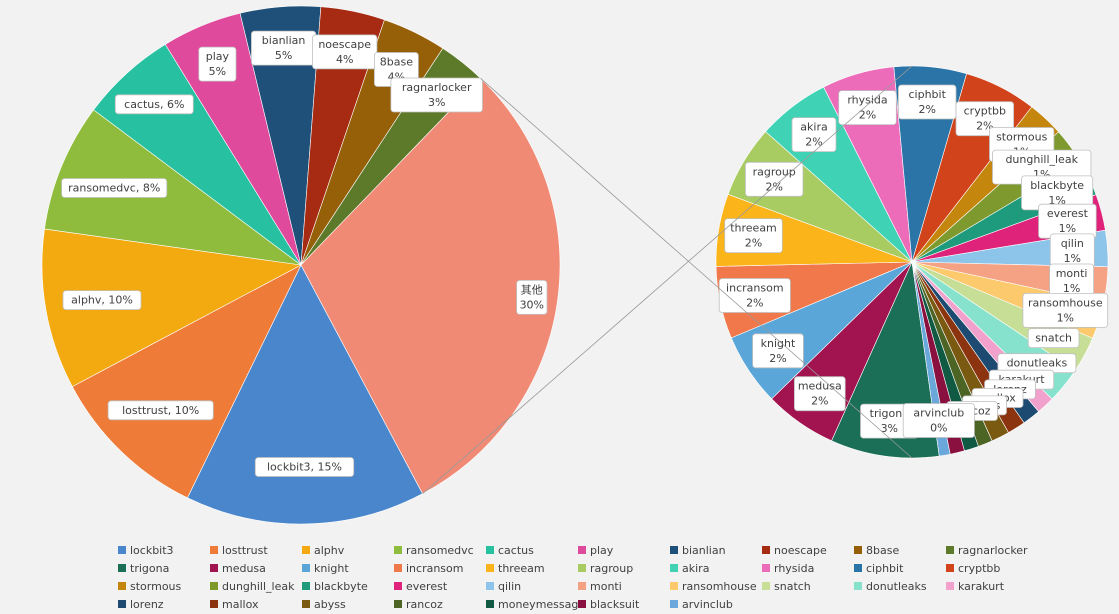 This screenshot has width=1119, height=614. Describe the element at coordinates (396, 62) in the screenshot. I see `svg-text: 8base` at that location.